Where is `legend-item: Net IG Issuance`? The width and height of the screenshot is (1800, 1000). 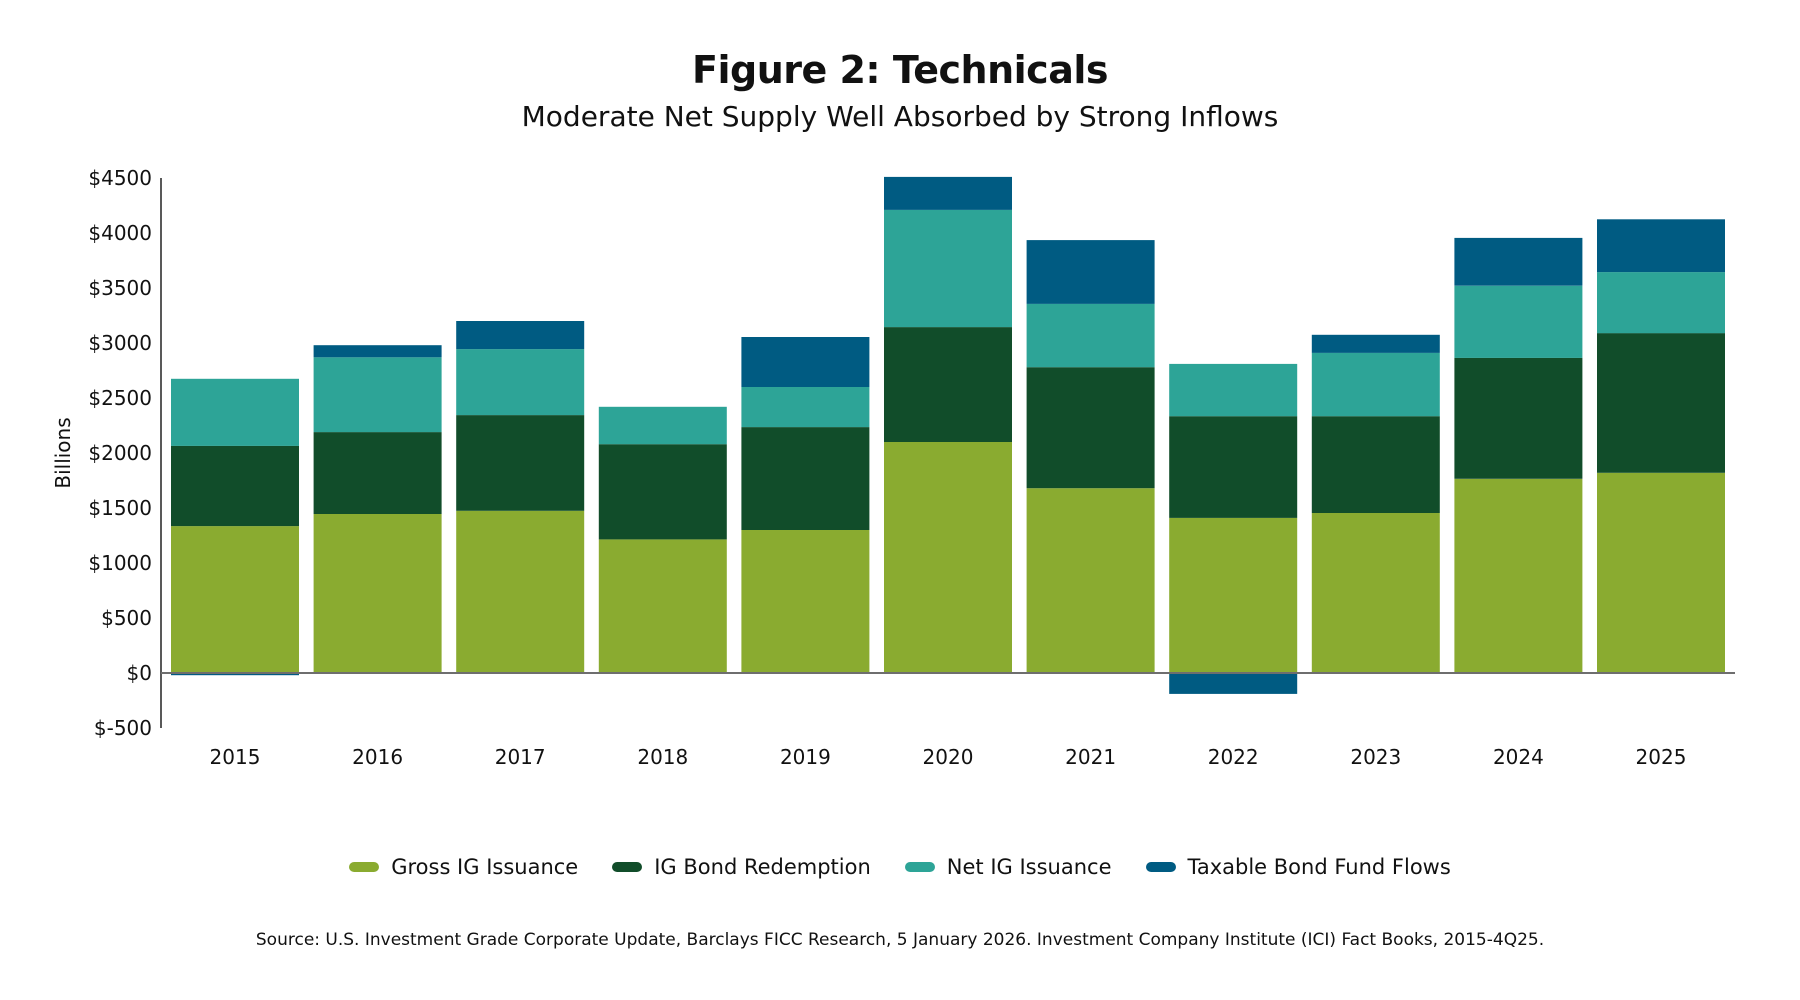 legend-item: Net IG Issuance is located at coordinates (1008, 867).